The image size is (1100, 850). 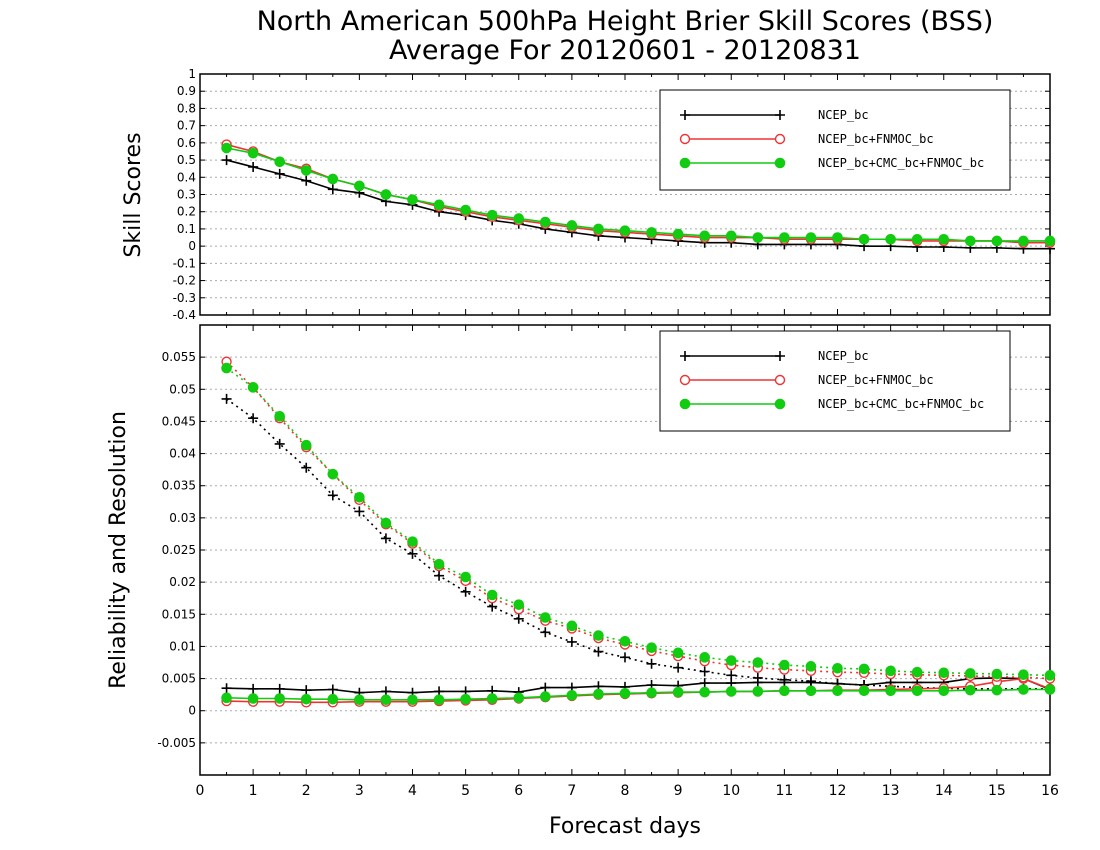 I want to click on x-tick-label: 16, so click(x=1050, y=791).